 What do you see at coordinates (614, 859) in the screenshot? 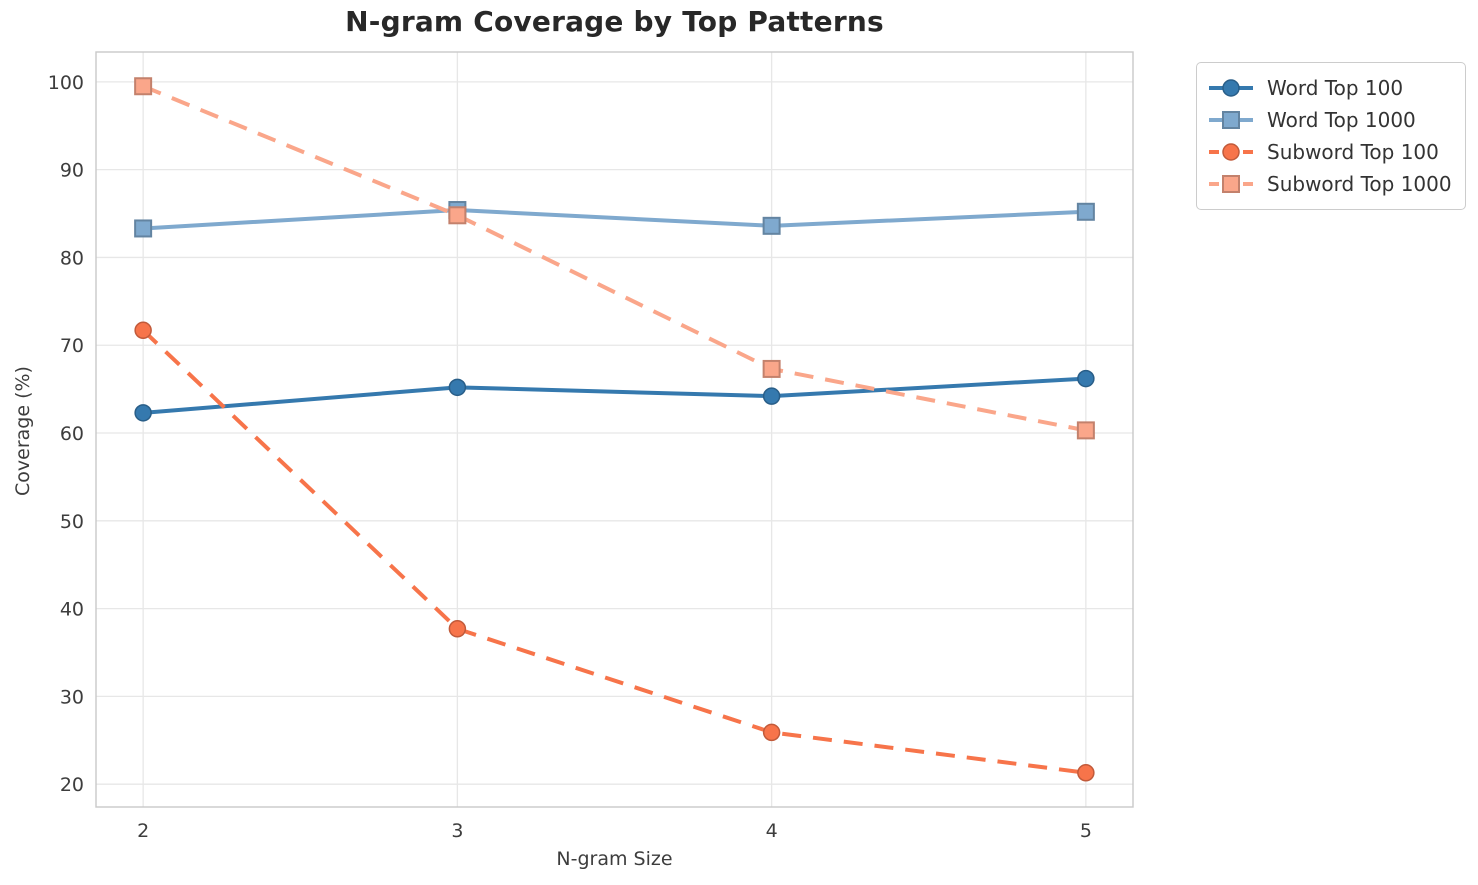
I see `x-axis-label: N-gram Size` at bounding box center [614, 859].